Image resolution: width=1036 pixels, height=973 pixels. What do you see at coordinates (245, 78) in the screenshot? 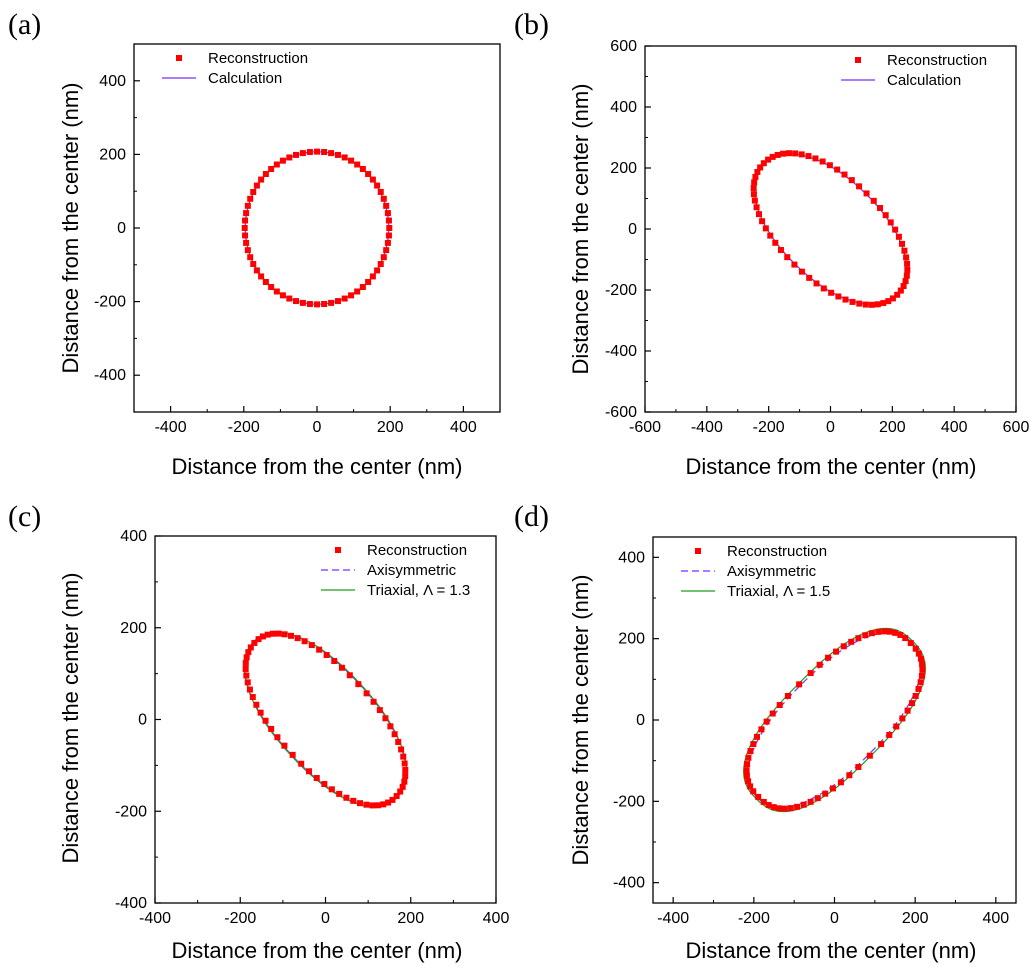
I see `legend-label: Calculation` at bounding box center [245, 78].